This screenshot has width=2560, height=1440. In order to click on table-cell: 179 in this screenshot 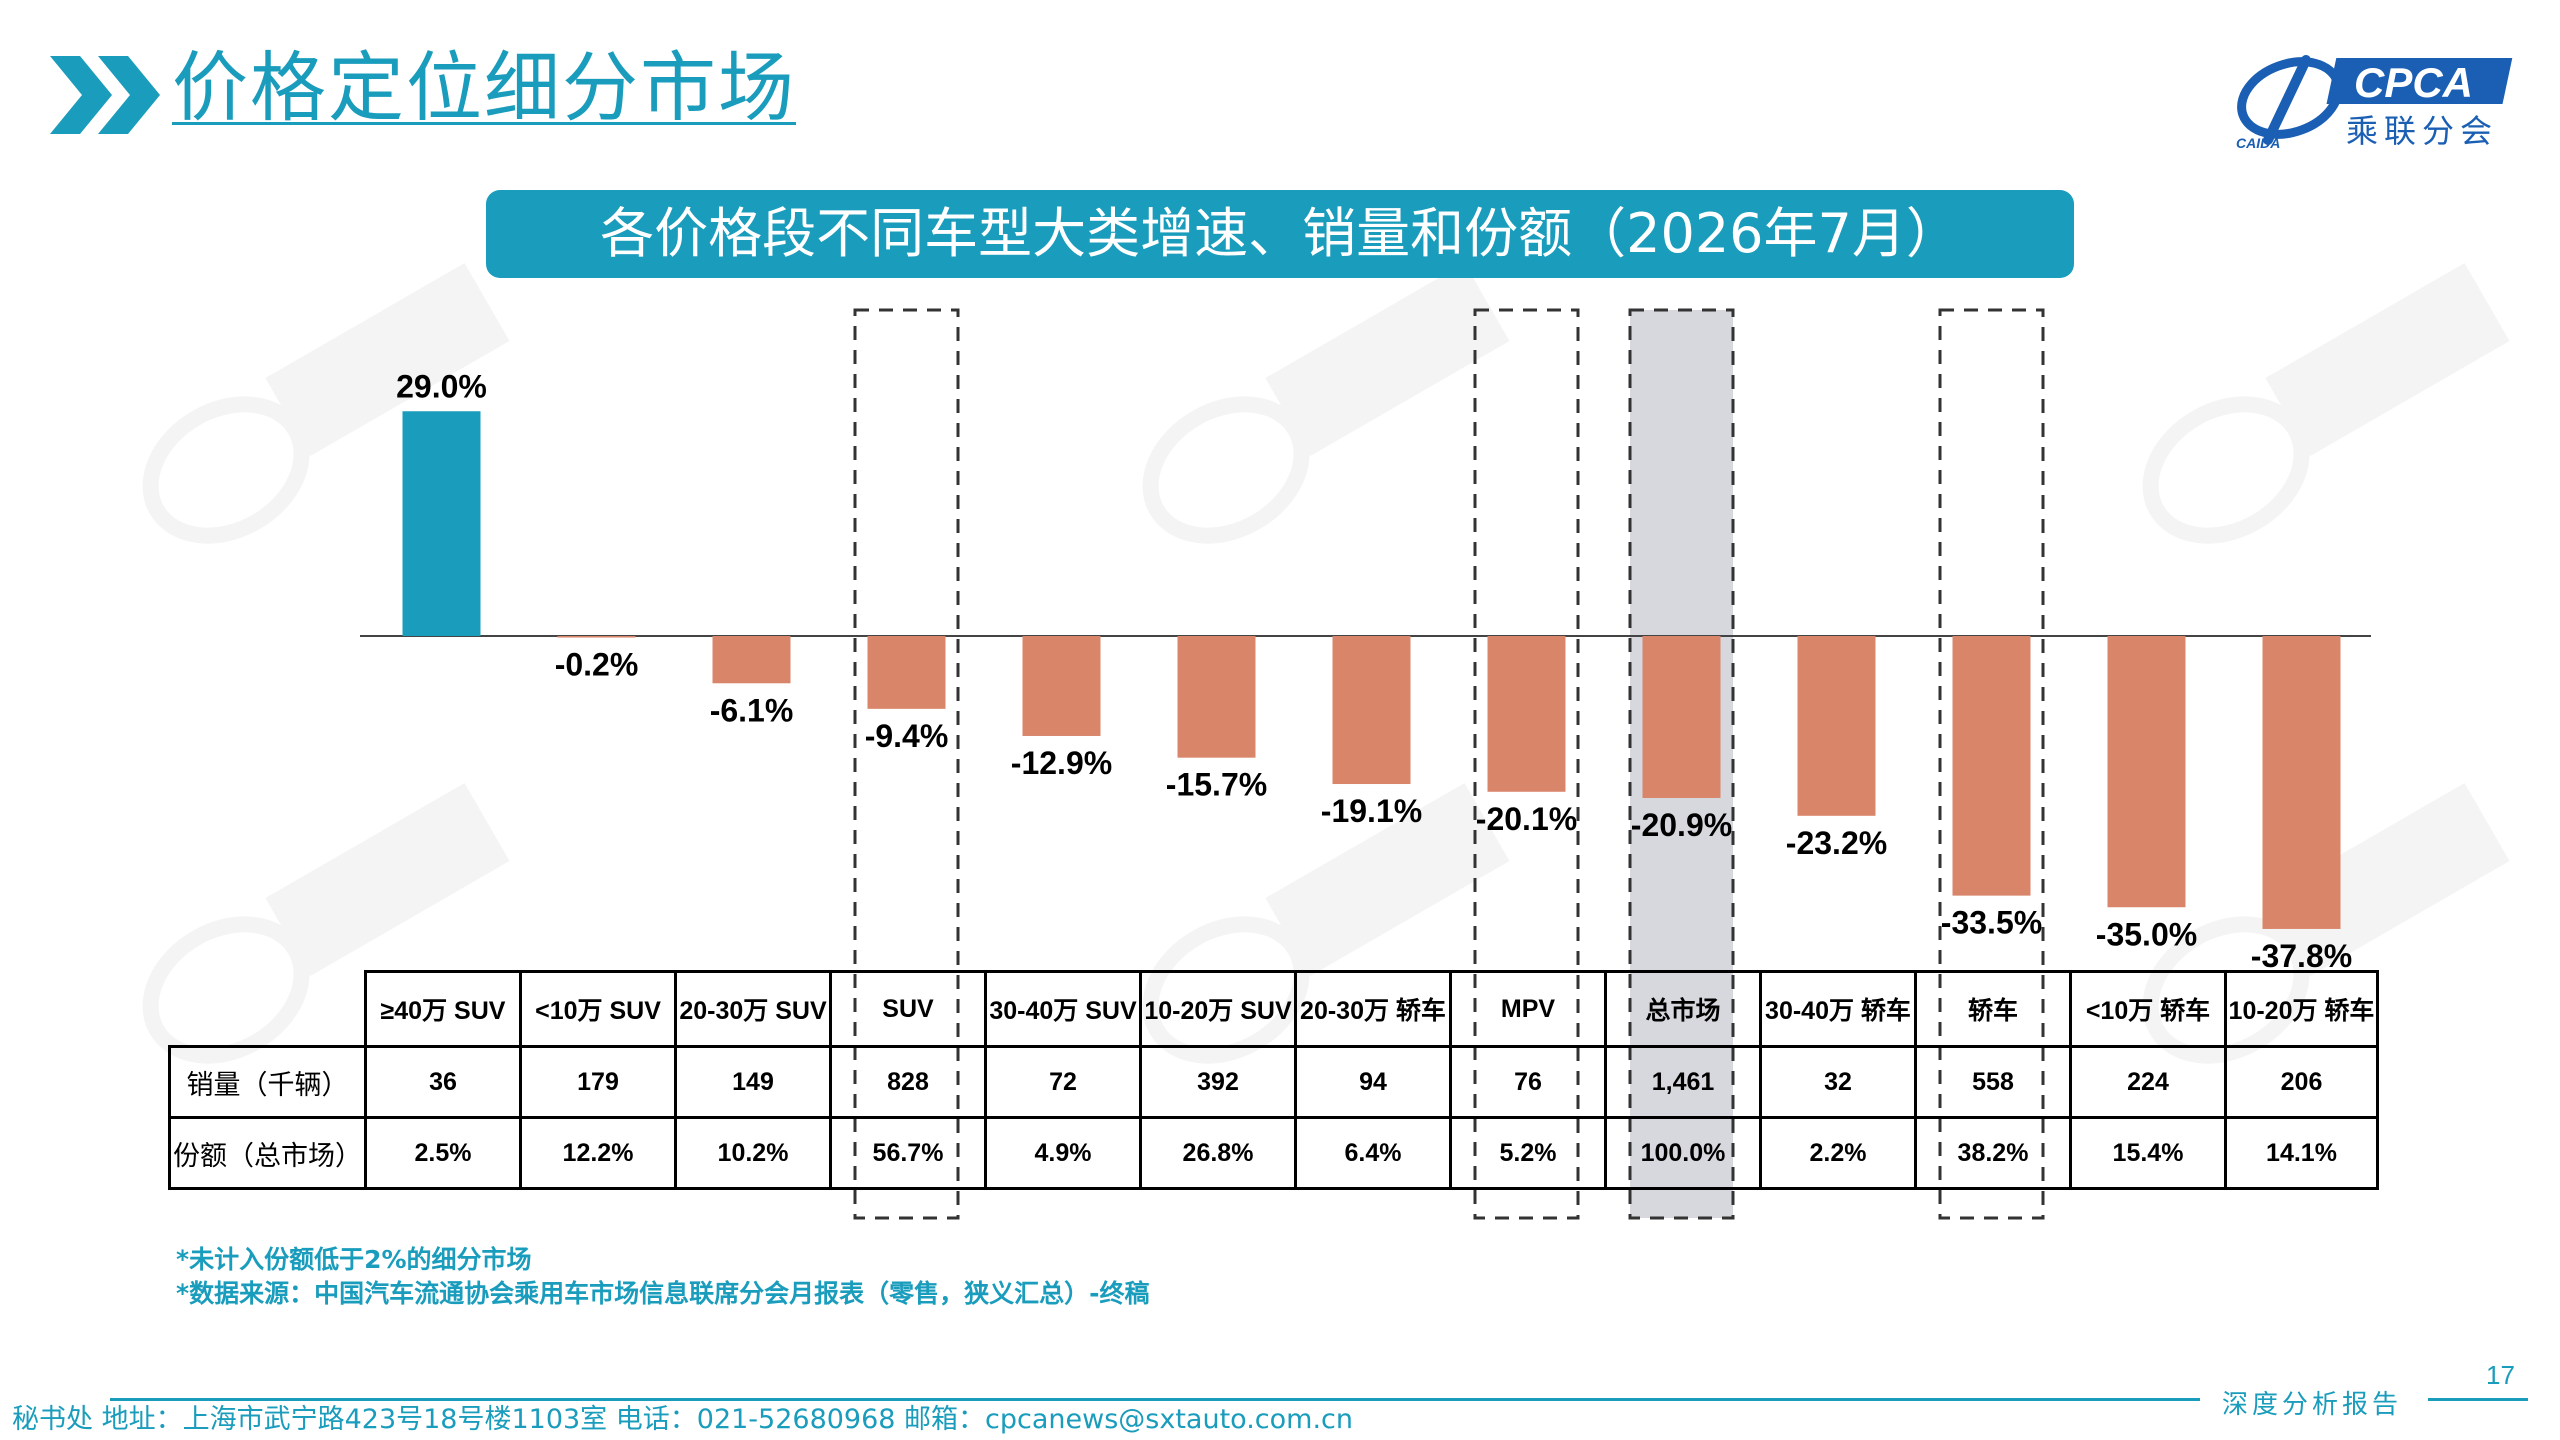, I will do `click(598, 1082)`.